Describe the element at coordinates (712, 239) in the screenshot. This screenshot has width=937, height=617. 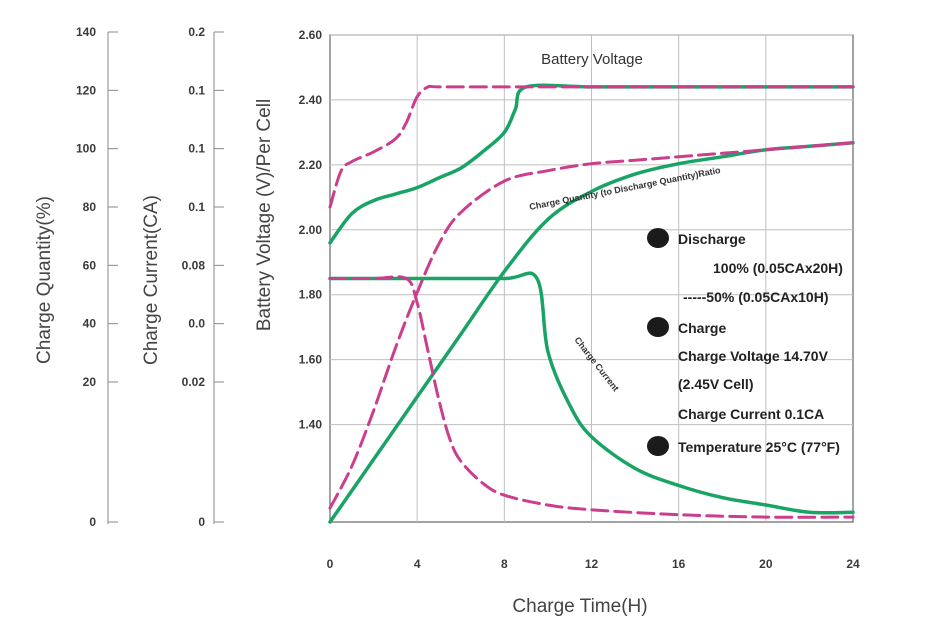
I see `legend-discharge-title: Discharge` at that location.